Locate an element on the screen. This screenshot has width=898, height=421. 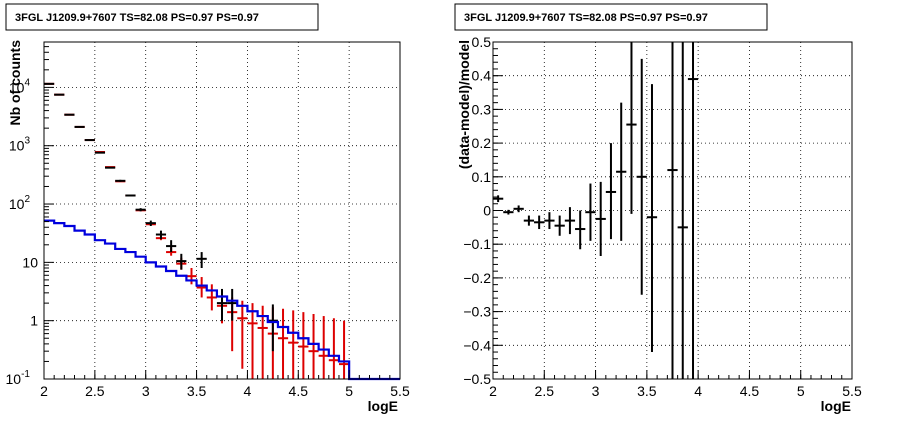
y-tick-label: 0.2 is located at coordinates (482, 143).